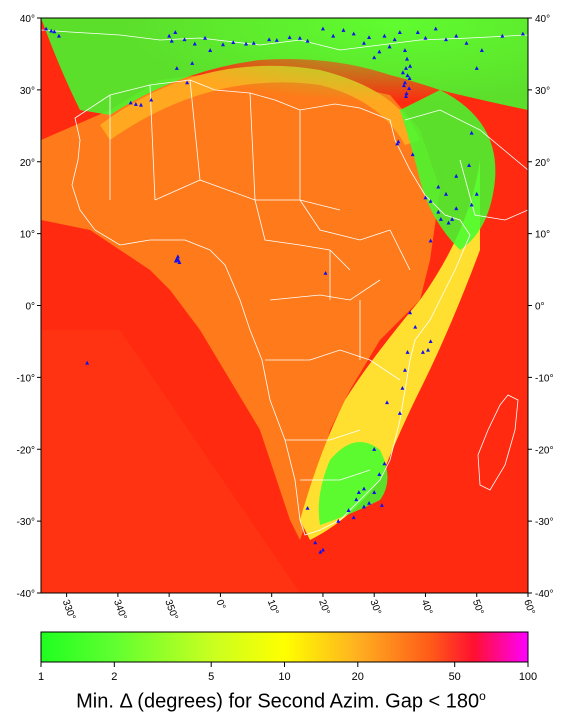  I want to click on lon-tick-label: 20°, so click(324, 607).